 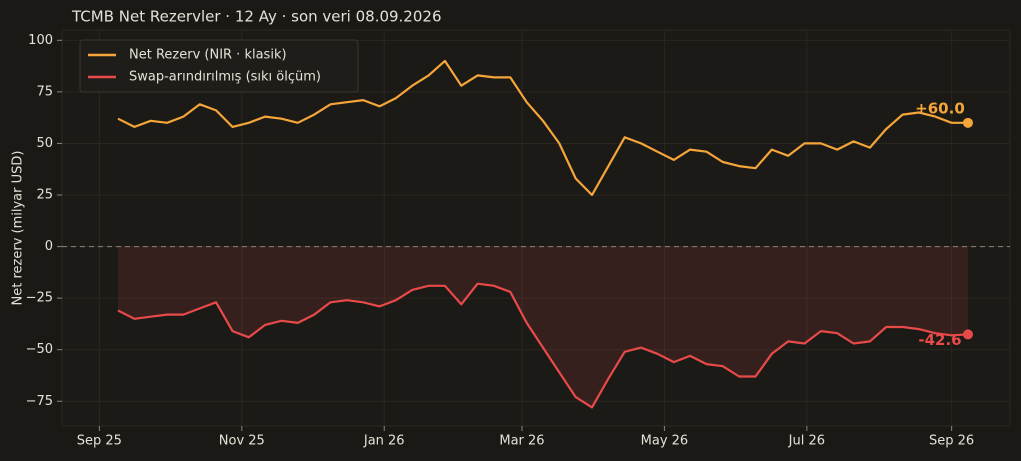 What do you see at coordinates (242, 441) in the screenshot?
I see `x-tick-label: Nov 25` at bounding box center [242, 441].